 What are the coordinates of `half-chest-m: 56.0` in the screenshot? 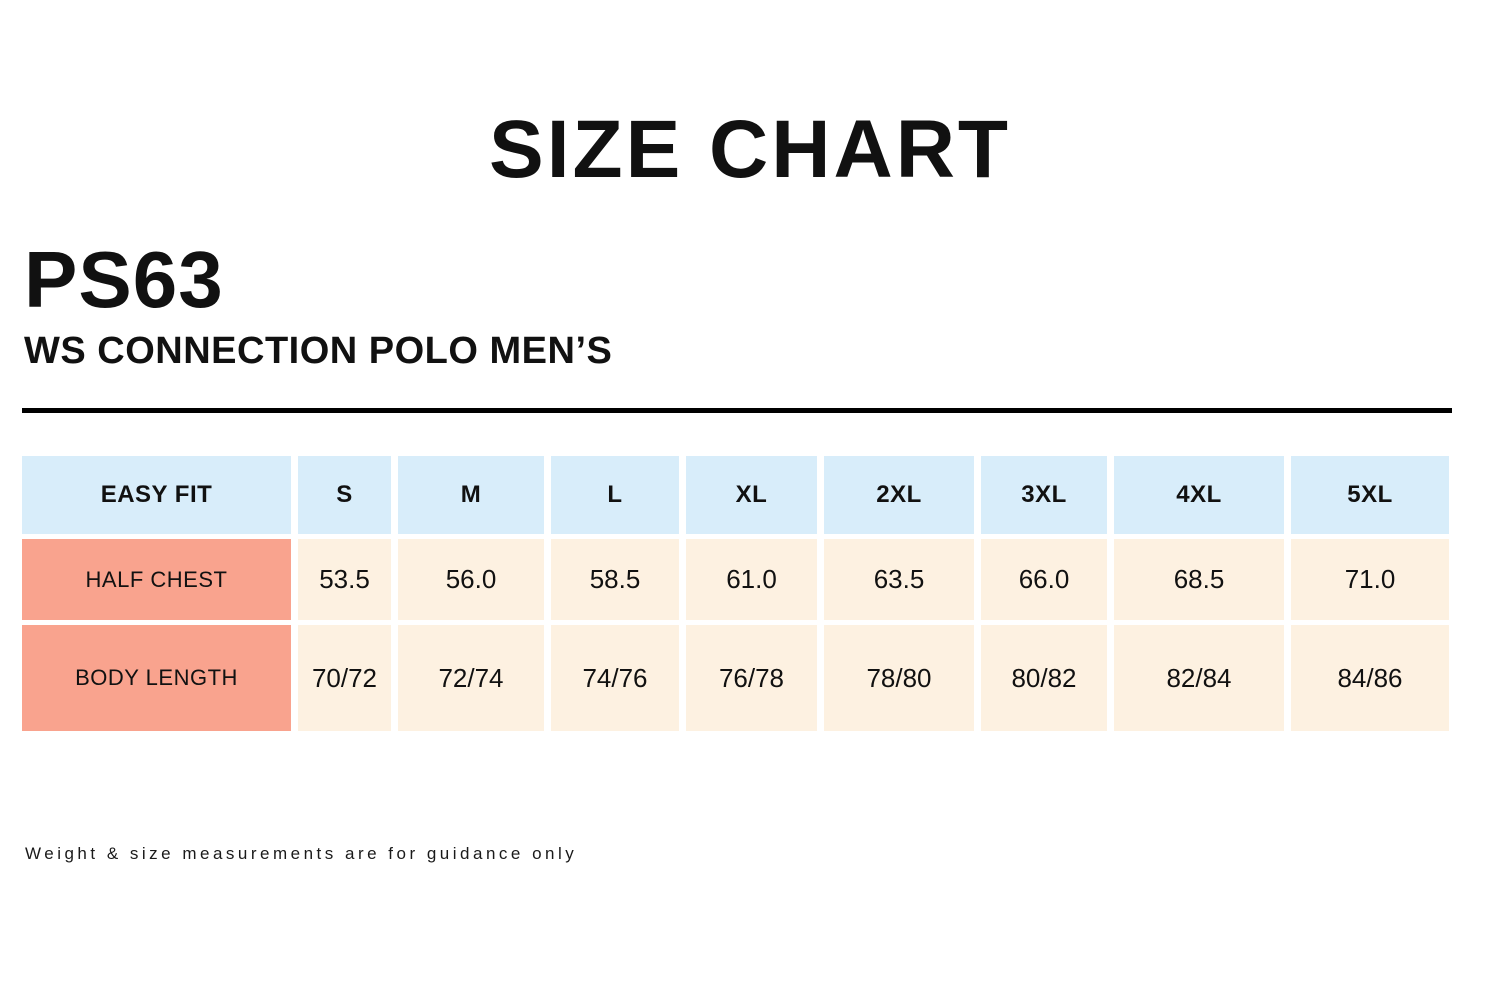 It's located at (471, 579).